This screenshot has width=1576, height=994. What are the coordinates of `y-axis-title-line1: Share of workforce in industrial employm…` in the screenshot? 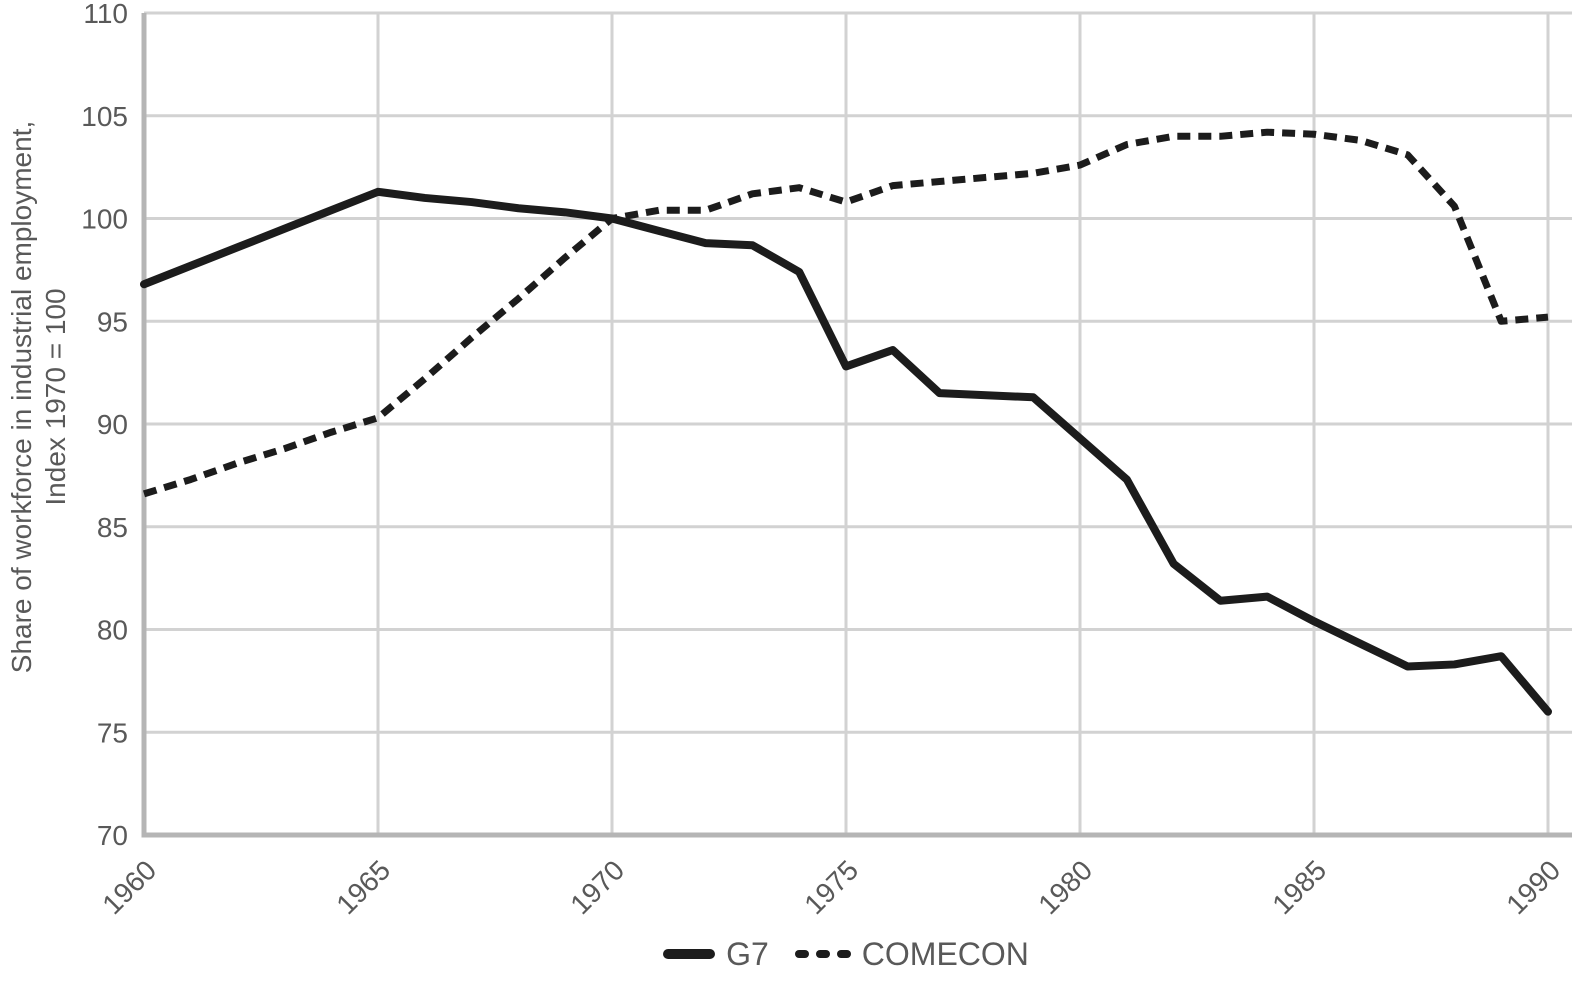 It's located at (21, 397).